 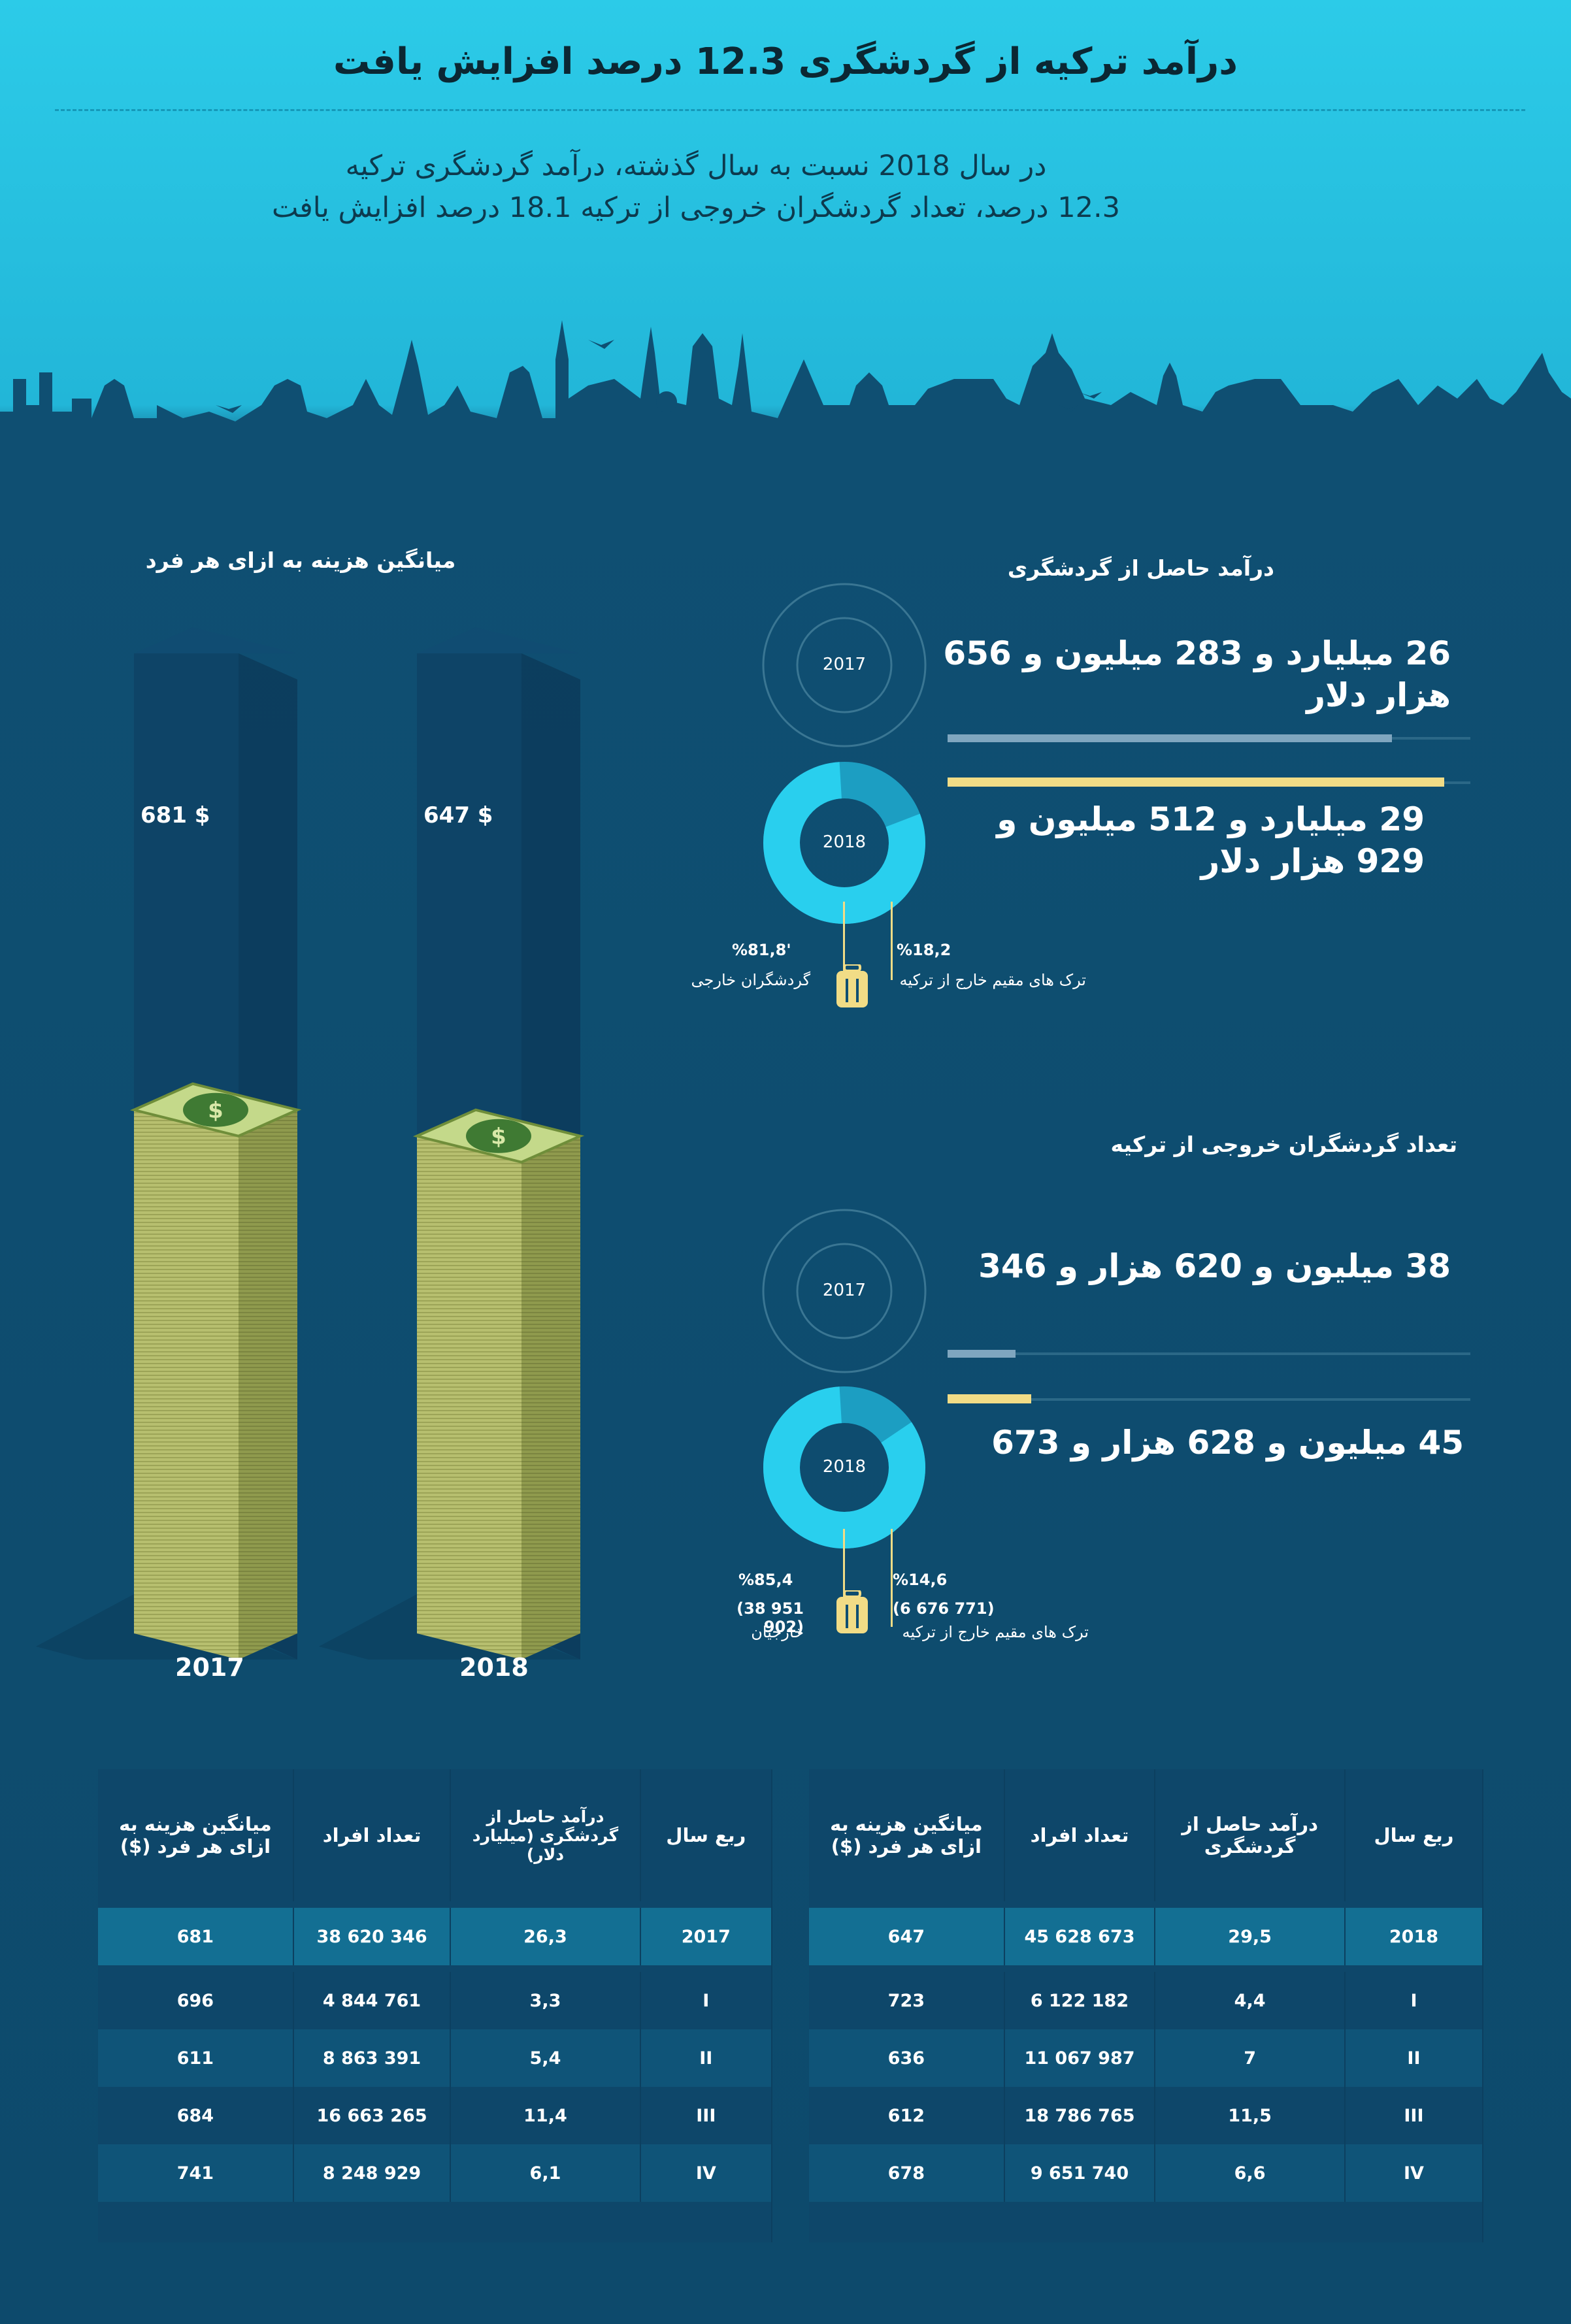 I want to click on table-cell: 45 628 673, so click(x=1080, y=1936).